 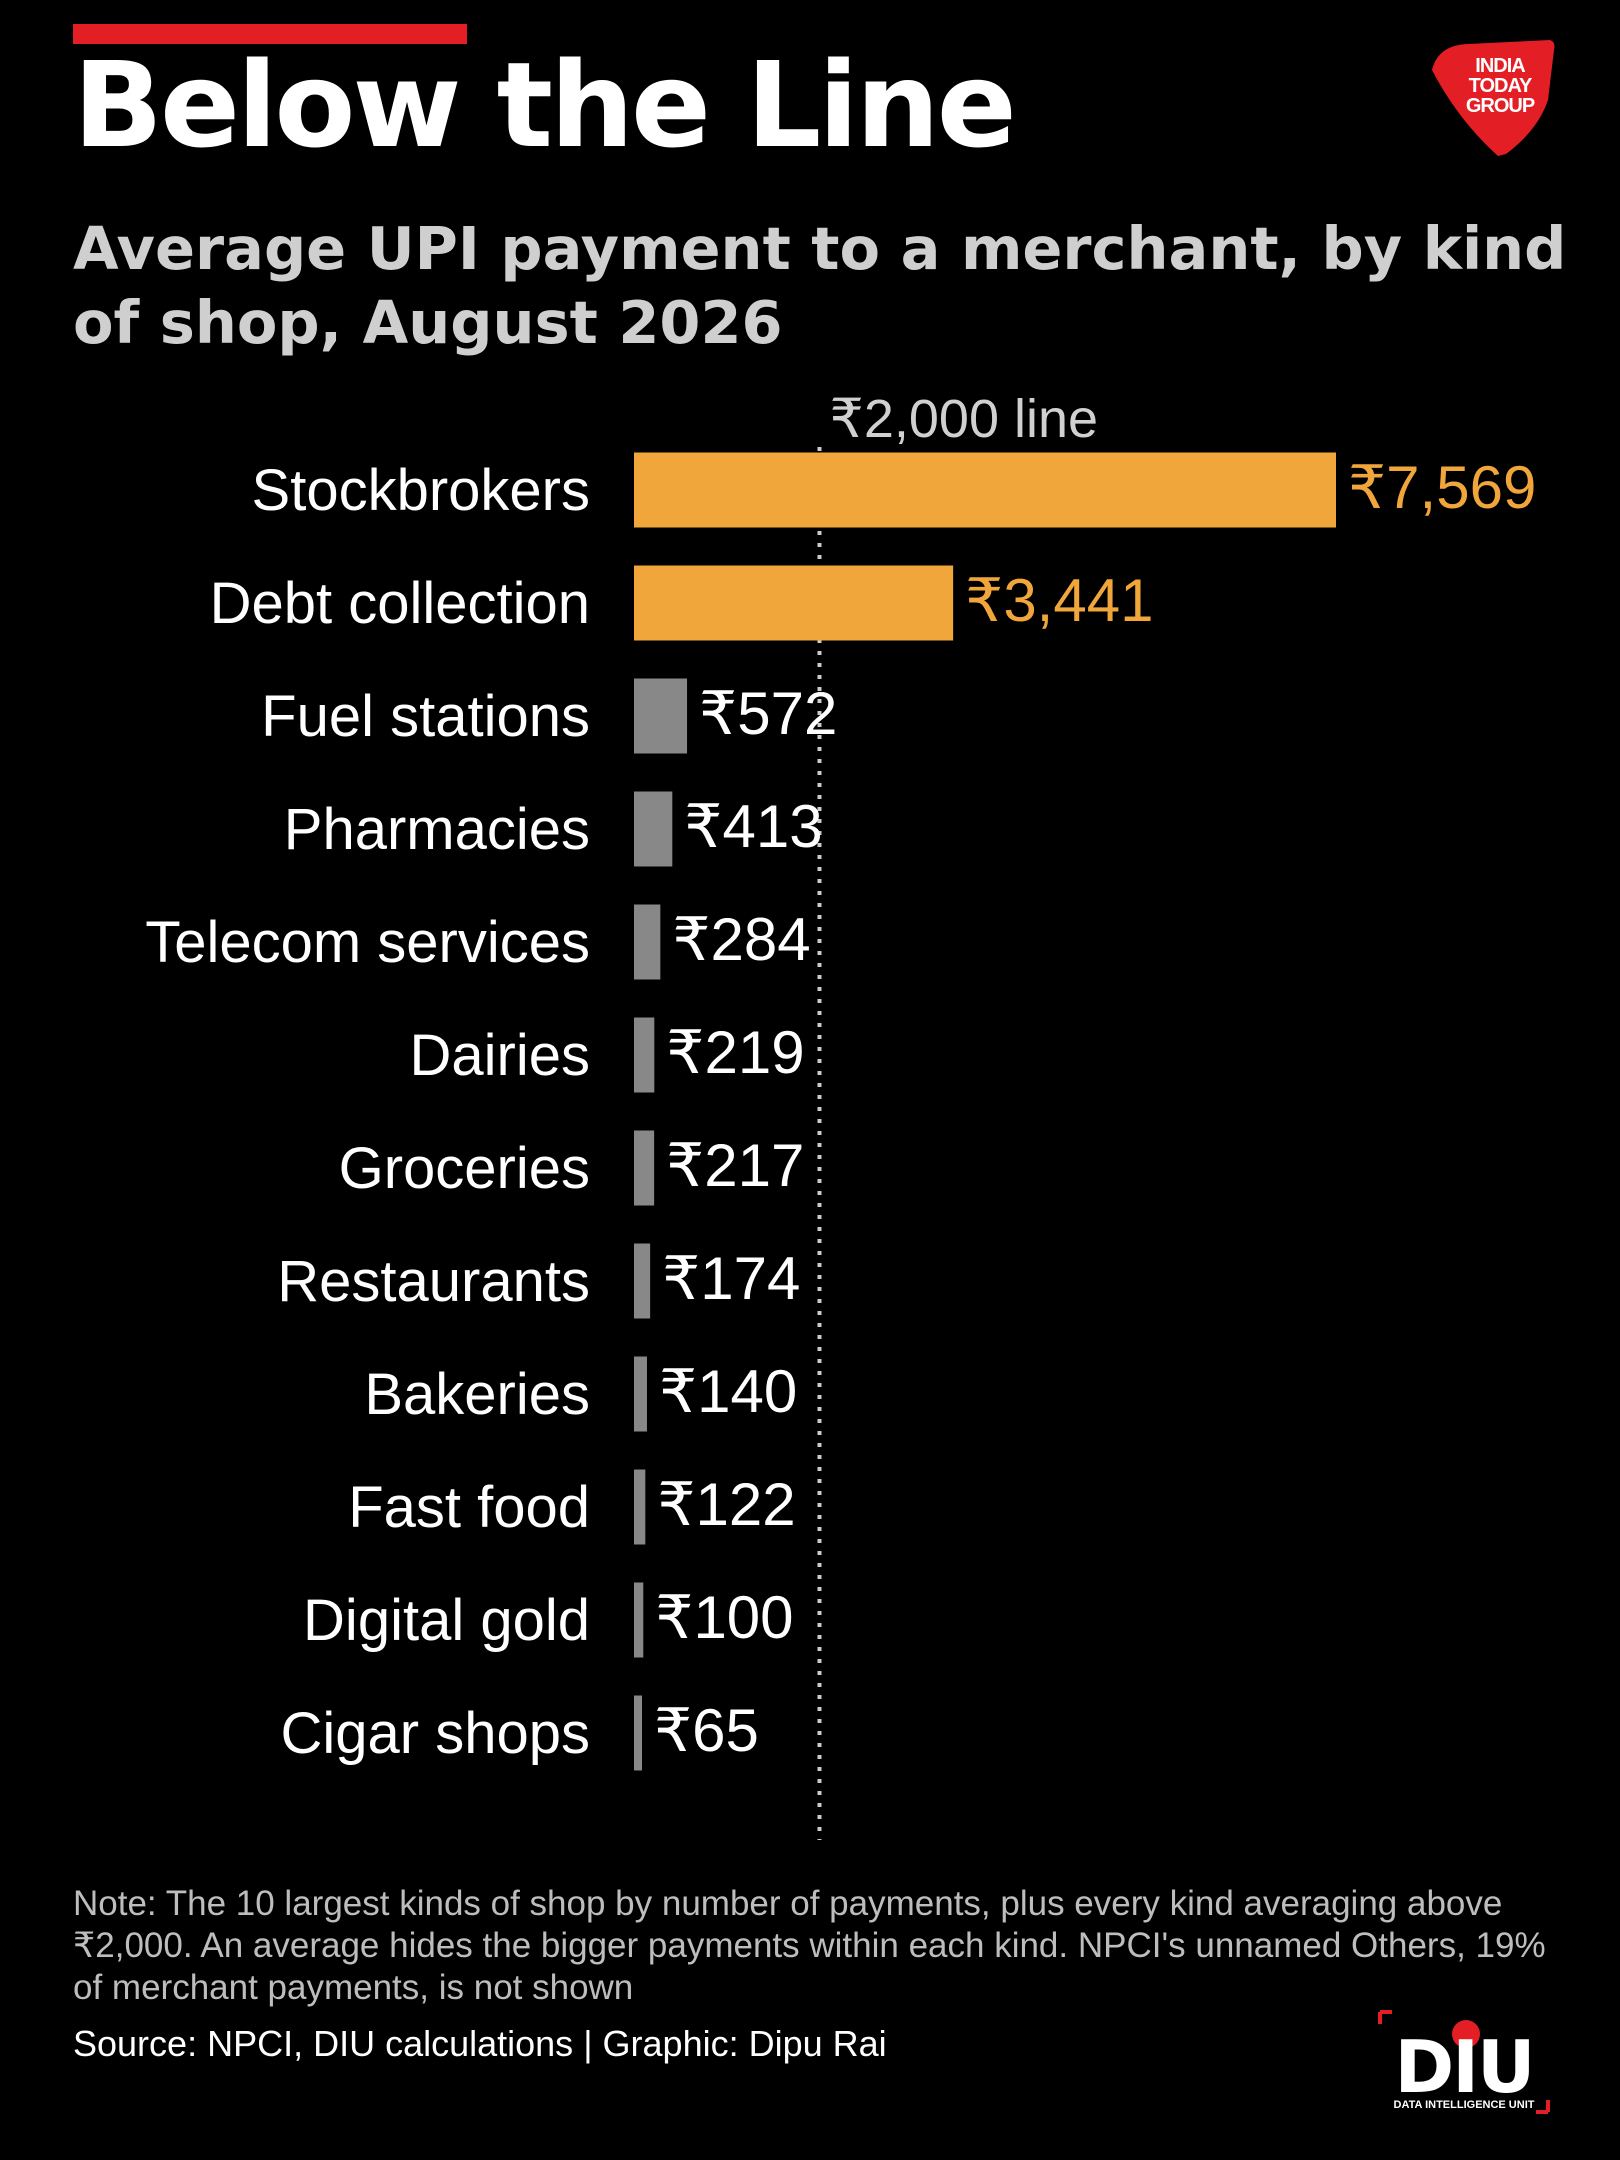 I want to click on logo-shield-shape, so click(x=1493, y=98).